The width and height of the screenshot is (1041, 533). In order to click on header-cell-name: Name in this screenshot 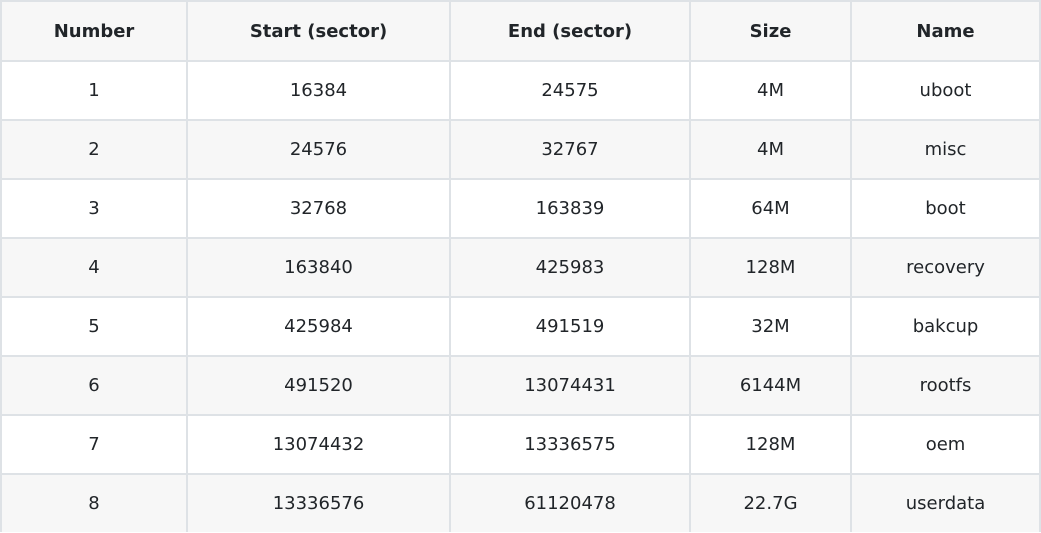, I will do `click(945, 30)`.